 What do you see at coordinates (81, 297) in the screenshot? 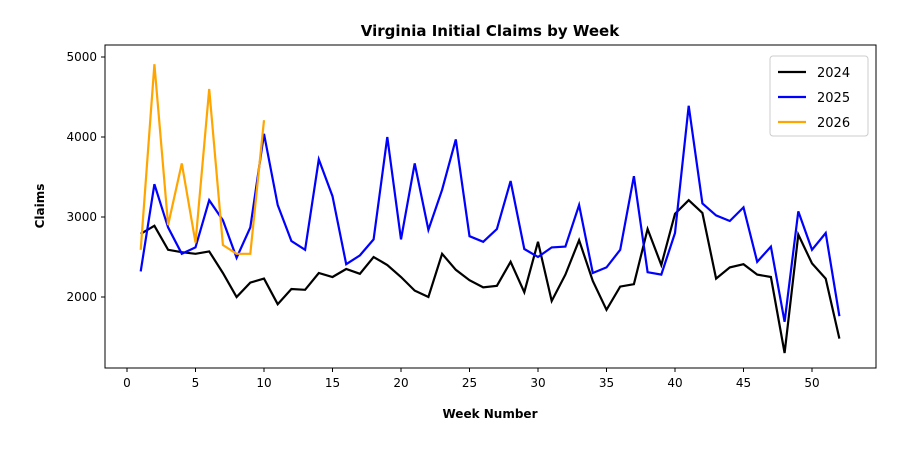
I see `y-tick-label: 2000` at bounding box center [81, 297].